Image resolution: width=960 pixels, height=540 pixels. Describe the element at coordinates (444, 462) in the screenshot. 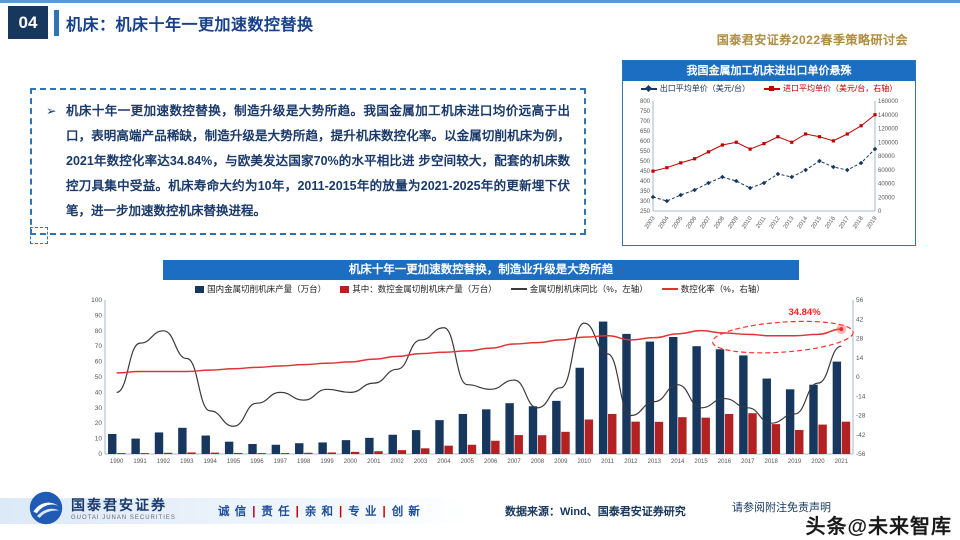

I see `svg-text: 2004` at that location.